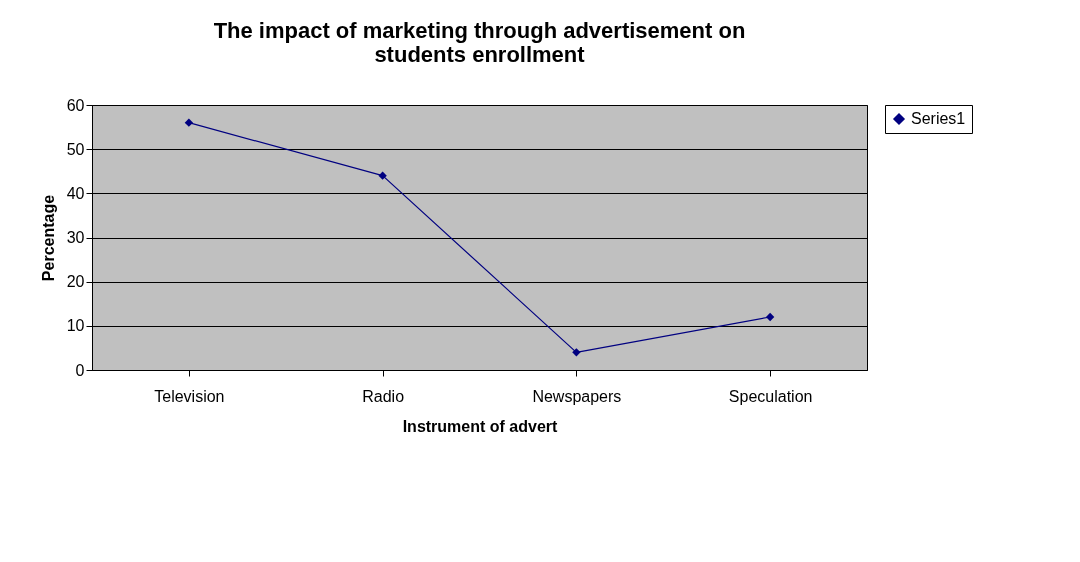 Image resolution: width=1080 pixels, height=562 pixels. I want to click on y-tick-label: 60, so click(75, 105).